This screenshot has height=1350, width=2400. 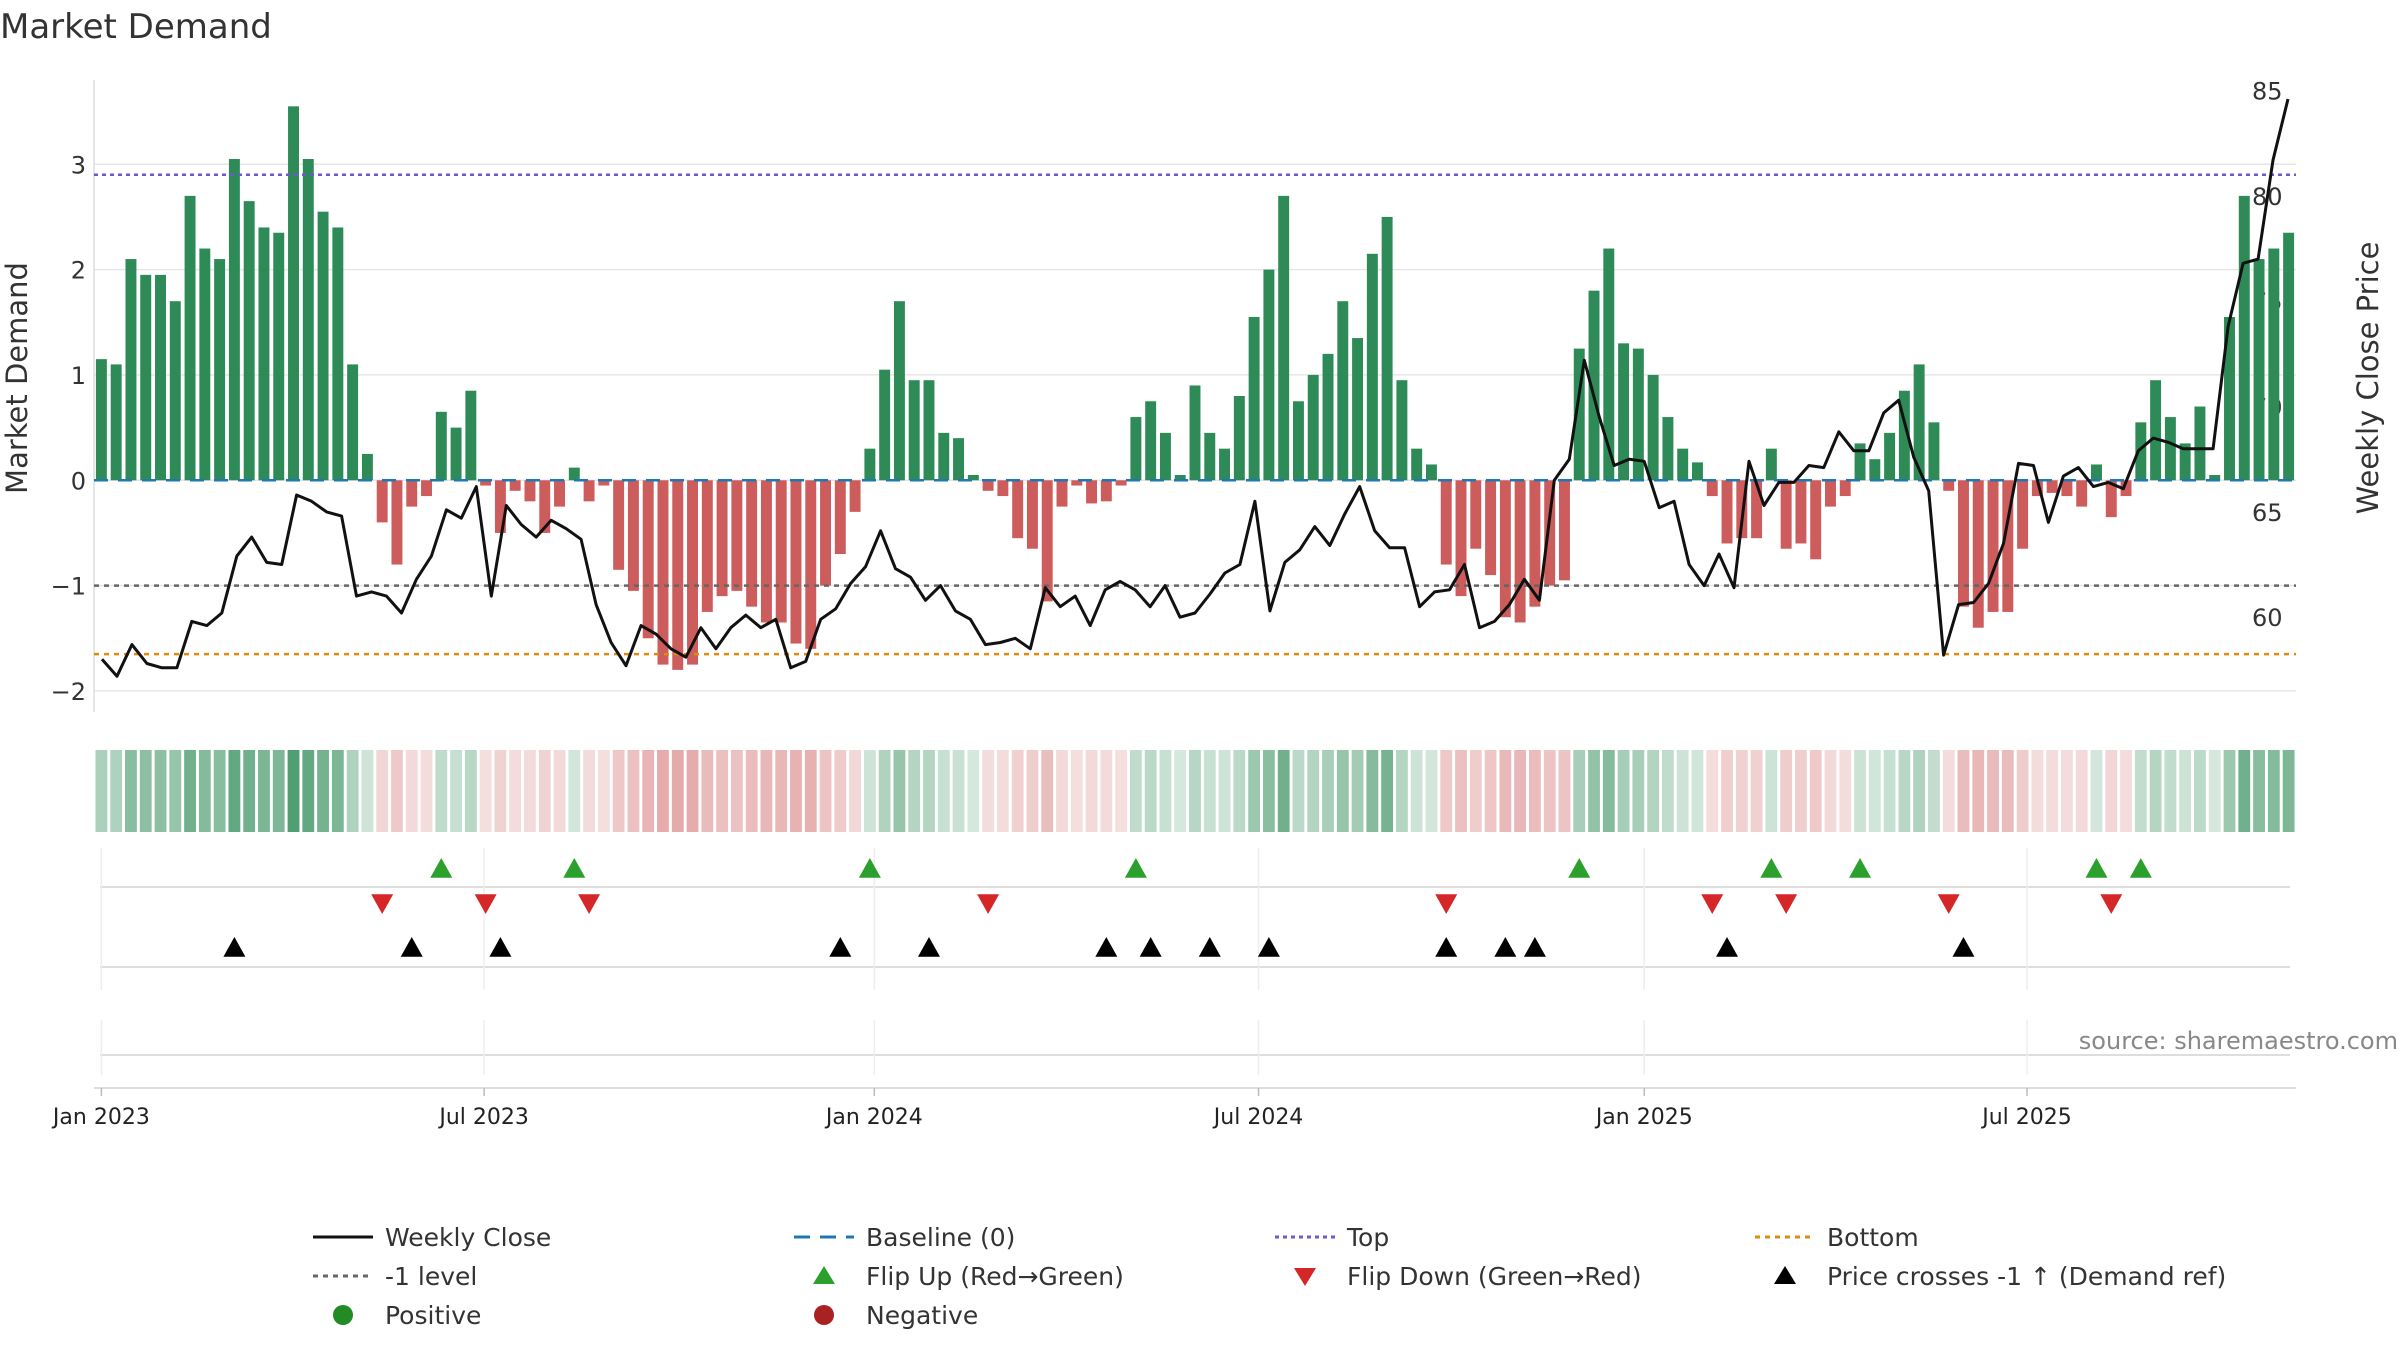 What do you see at coordinates (1305, 1277) in the screenshot?
I see `legend-swatch-flip-down` at bounding box center [1305, 1277].